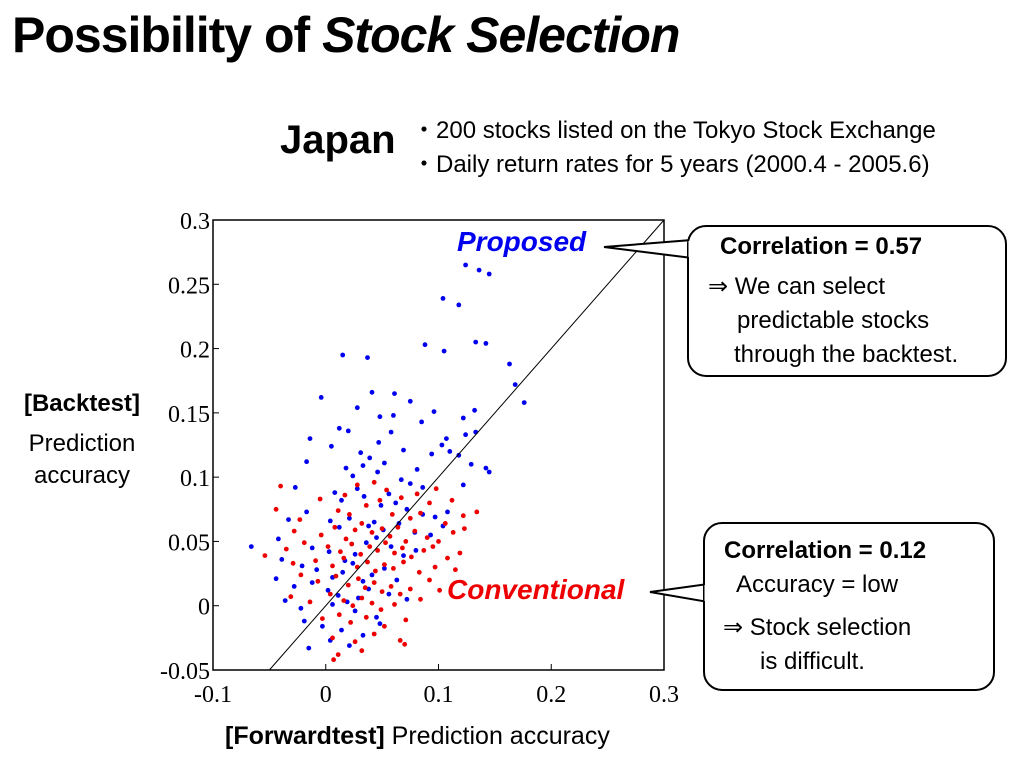  What do you see at coordinates (82, 475) in the screenshot?
I see `y-axis-label-line3: accuracy` at bounding box center [82, 475].